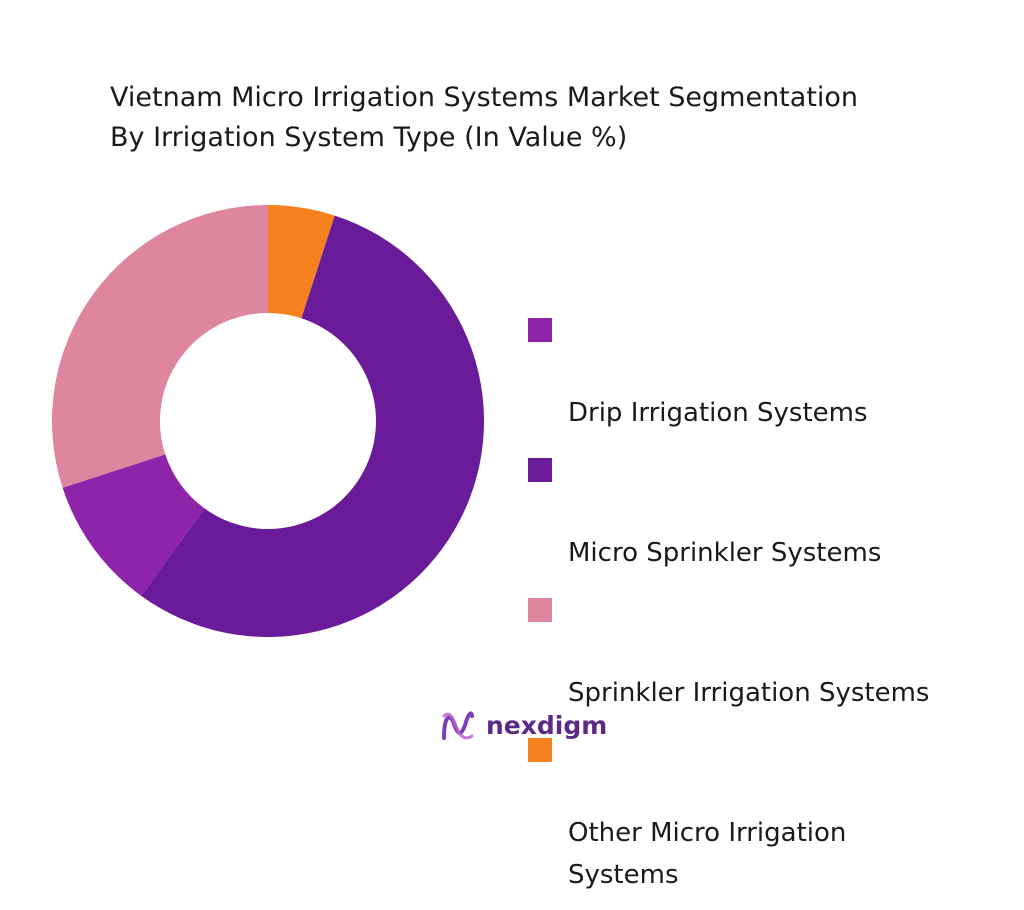 This screenshot has height=910, width=1024. I want to click on legend-item-other: Other Micro Irrigation Systems, so click(768, 812).